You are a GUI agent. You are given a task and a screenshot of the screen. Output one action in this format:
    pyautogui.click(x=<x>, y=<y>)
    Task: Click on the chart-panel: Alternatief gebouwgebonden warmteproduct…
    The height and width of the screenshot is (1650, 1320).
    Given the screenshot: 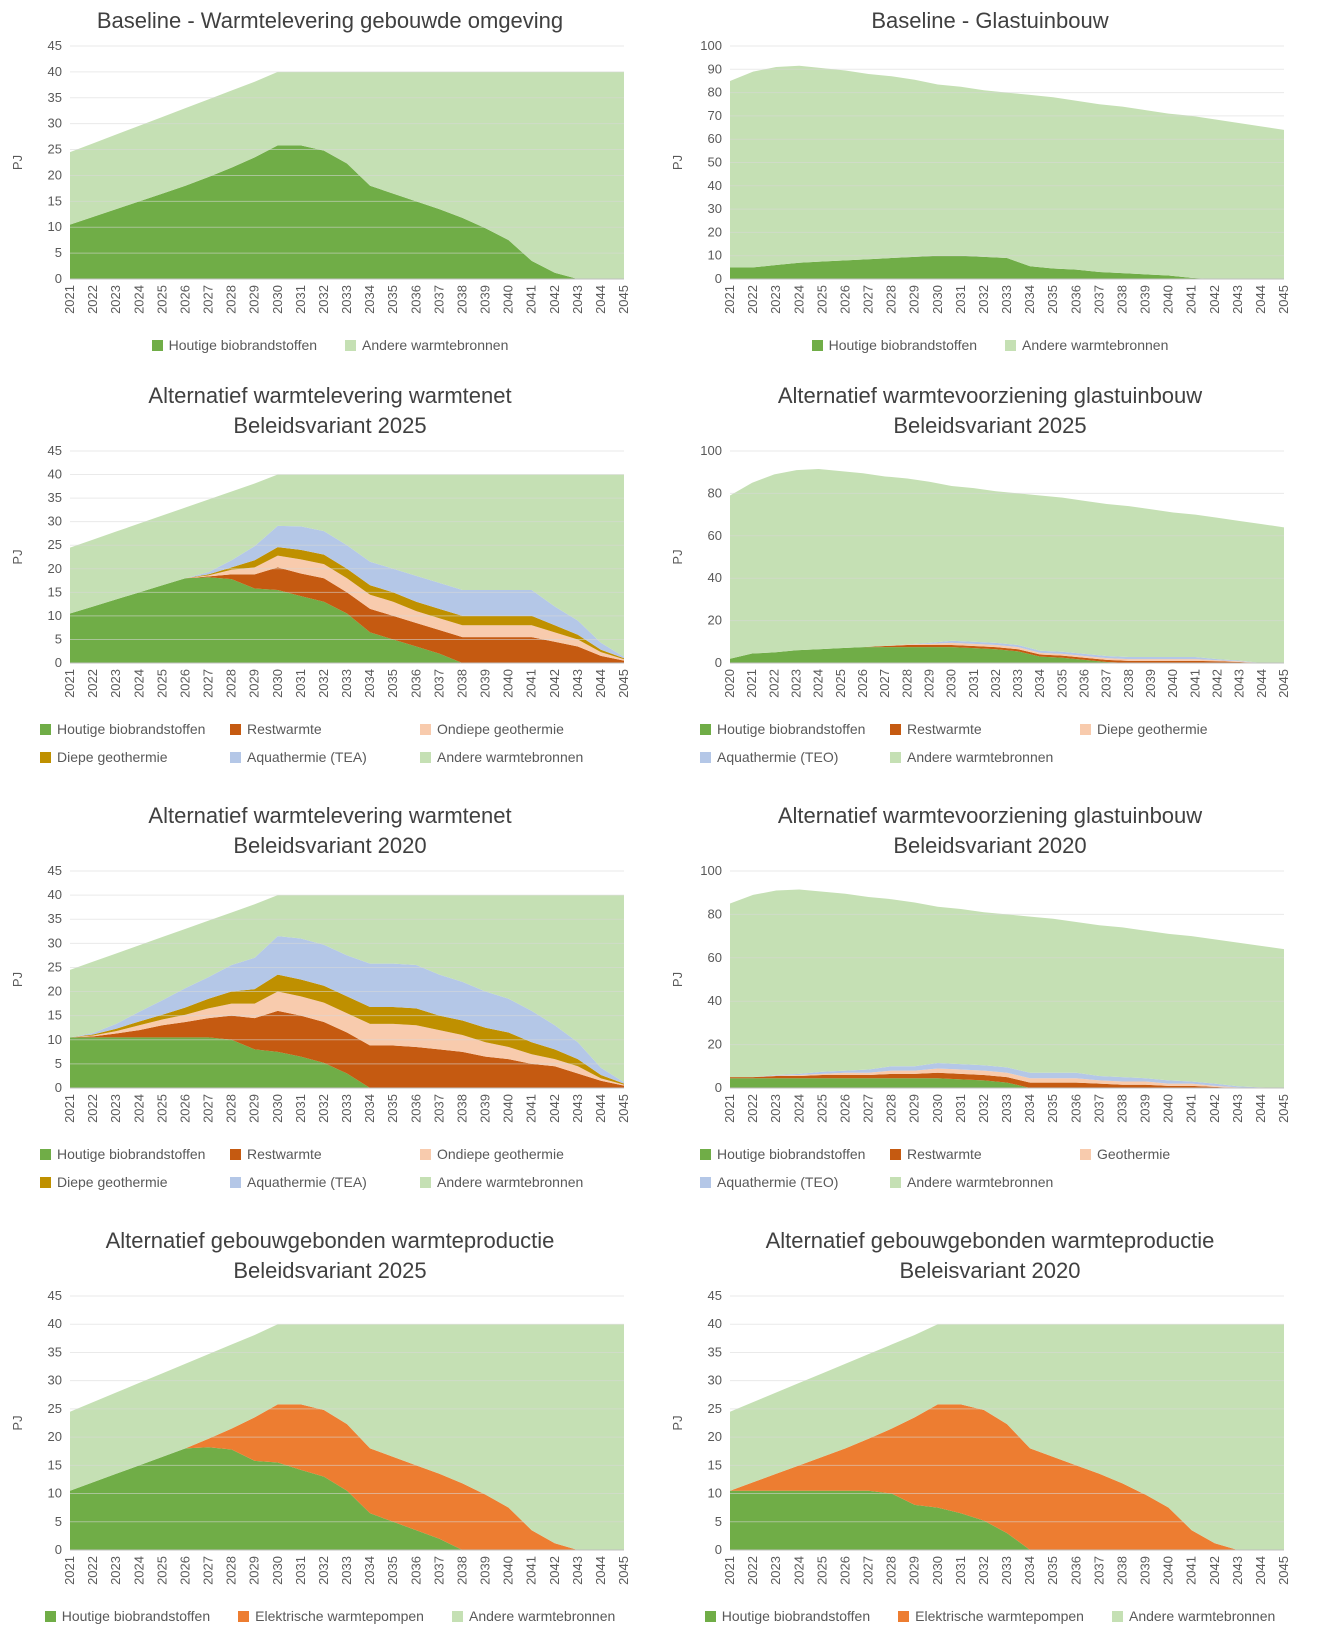 What is the action you would take?
    pyautogui.click(x=330, y=1435)
    